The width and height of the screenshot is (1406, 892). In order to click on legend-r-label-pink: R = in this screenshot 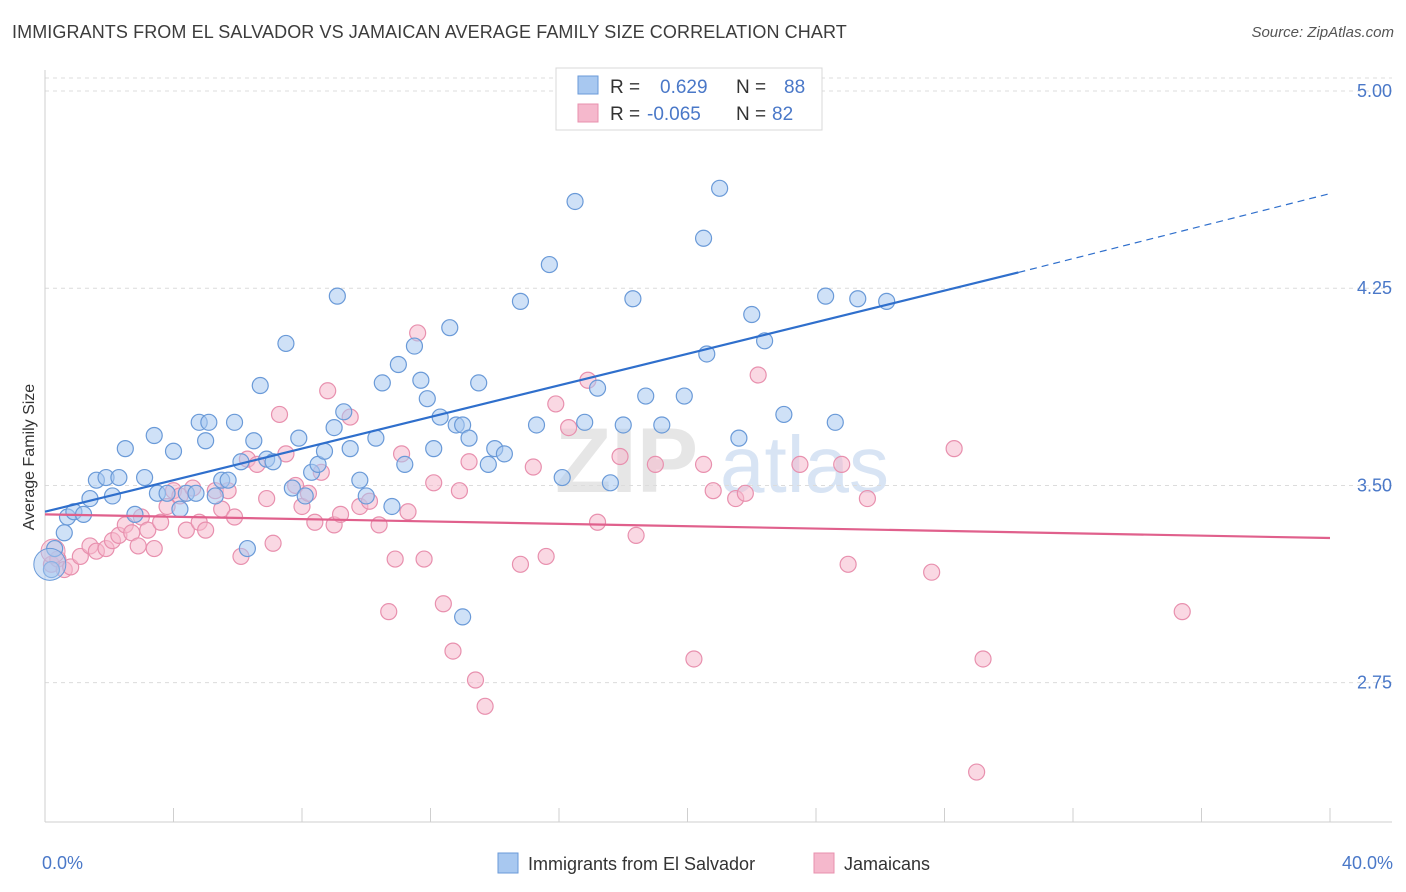, I will do `click(625, 114)`.